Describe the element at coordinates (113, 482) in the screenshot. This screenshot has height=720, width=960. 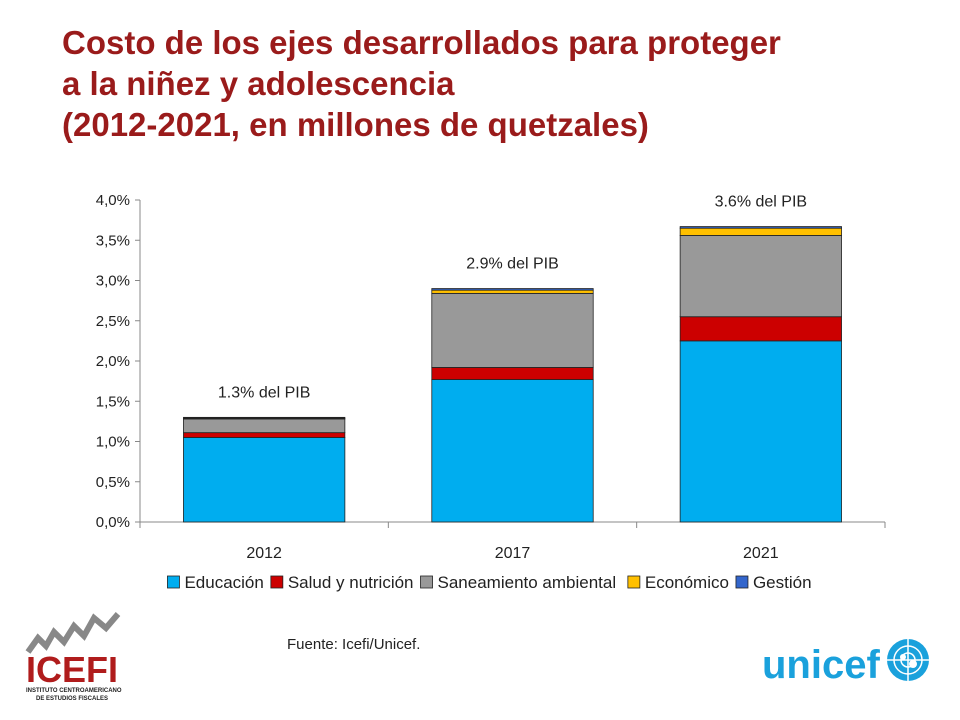
I see `y-tick-label: 0,5%` at that location.